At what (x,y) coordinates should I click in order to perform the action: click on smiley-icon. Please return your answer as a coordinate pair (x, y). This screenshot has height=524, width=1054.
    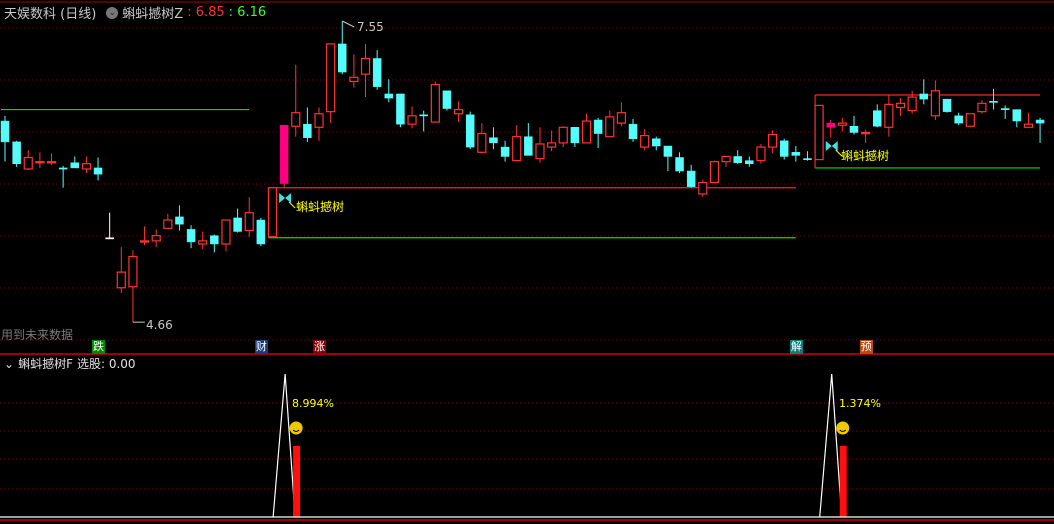
    Looking at the image, I should click on (843, 428).